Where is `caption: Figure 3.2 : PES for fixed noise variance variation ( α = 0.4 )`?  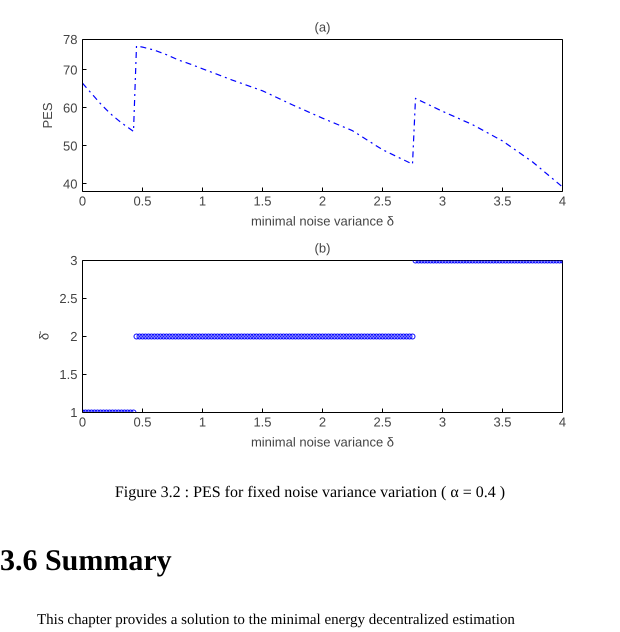 caption: Figure 3.2 : PES for fixed noise variance variation ( α = 0.4 ) is located at coordinates (310, 493).